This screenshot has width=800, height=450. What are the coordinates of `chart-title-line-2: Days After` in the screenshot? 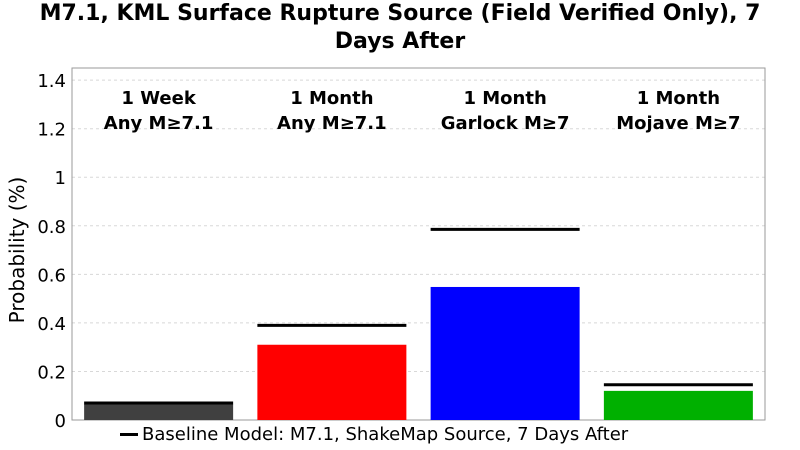 It's located at (400, 41).